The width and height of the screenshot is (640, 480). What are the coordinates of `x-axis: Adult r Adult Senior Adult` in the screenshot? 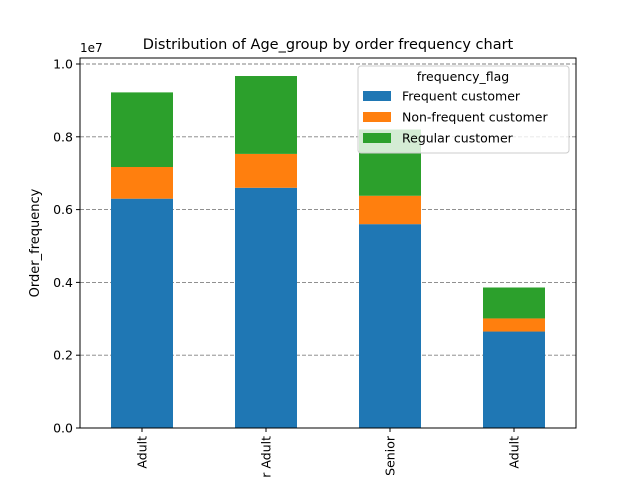 It's located at (328, 453).